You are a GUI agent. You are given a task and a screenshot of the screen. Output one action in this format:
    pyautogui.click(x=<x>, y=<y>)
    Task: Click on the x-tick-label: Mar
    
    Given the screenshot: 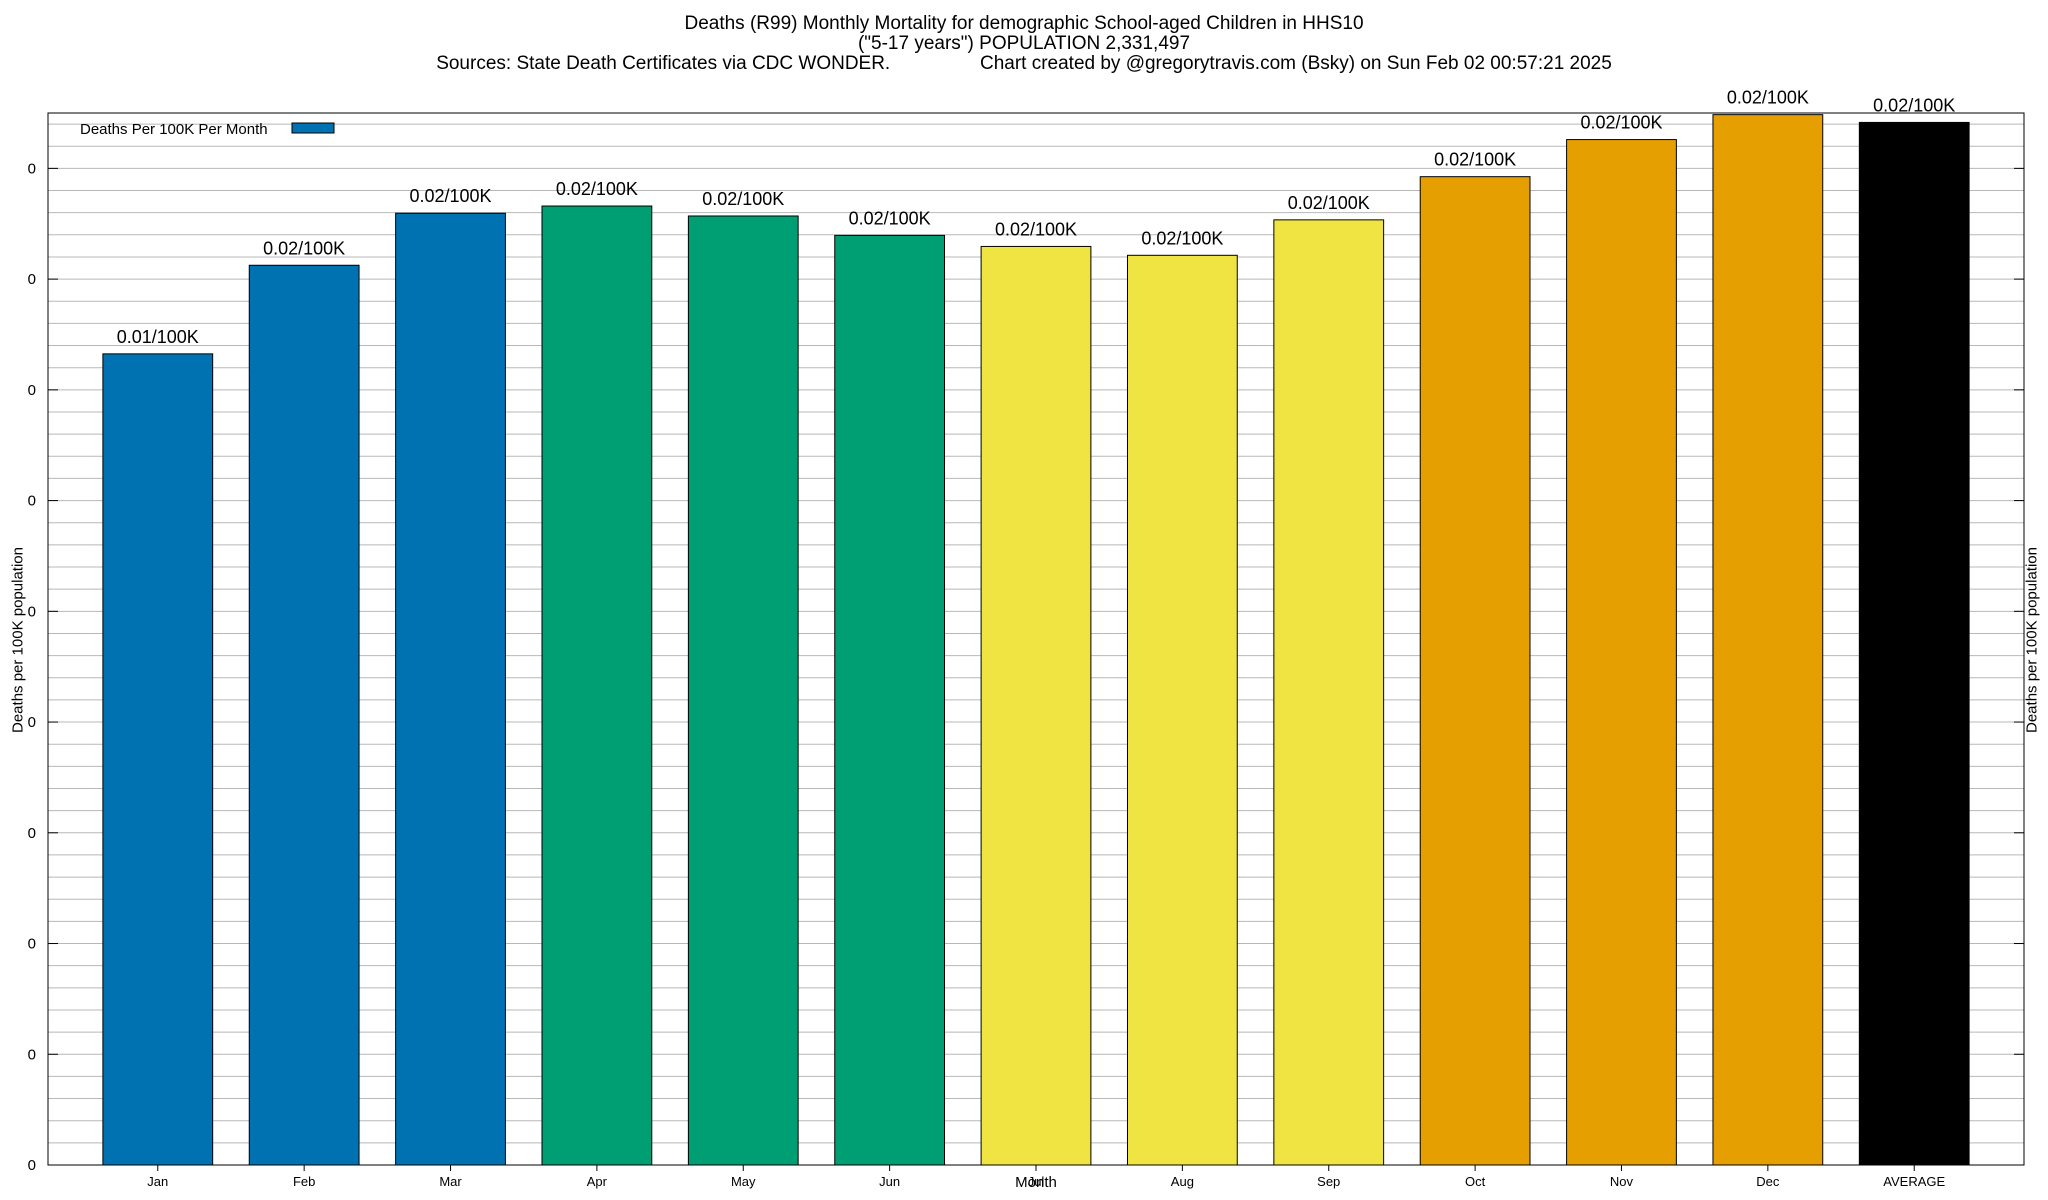 What is the action you would take?
    pyautogui.click(x=450, y=1181)
    